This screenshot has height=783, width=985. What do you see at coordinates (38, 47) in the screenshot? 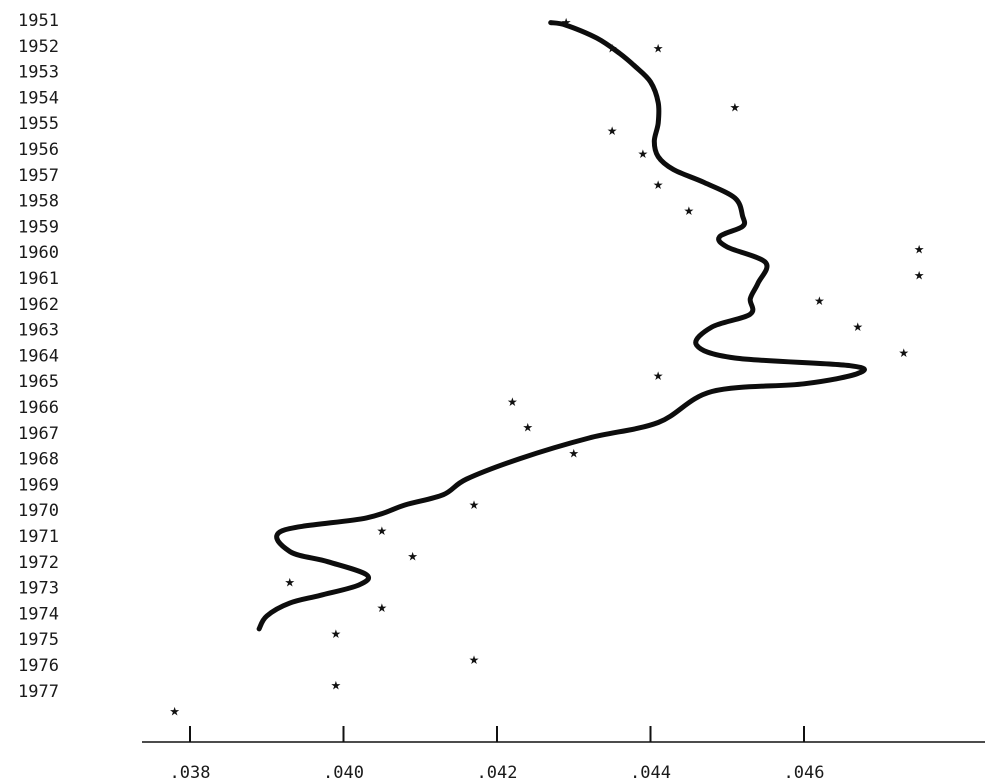
I see `year-label: 1952` at bounding box center [38, 47].